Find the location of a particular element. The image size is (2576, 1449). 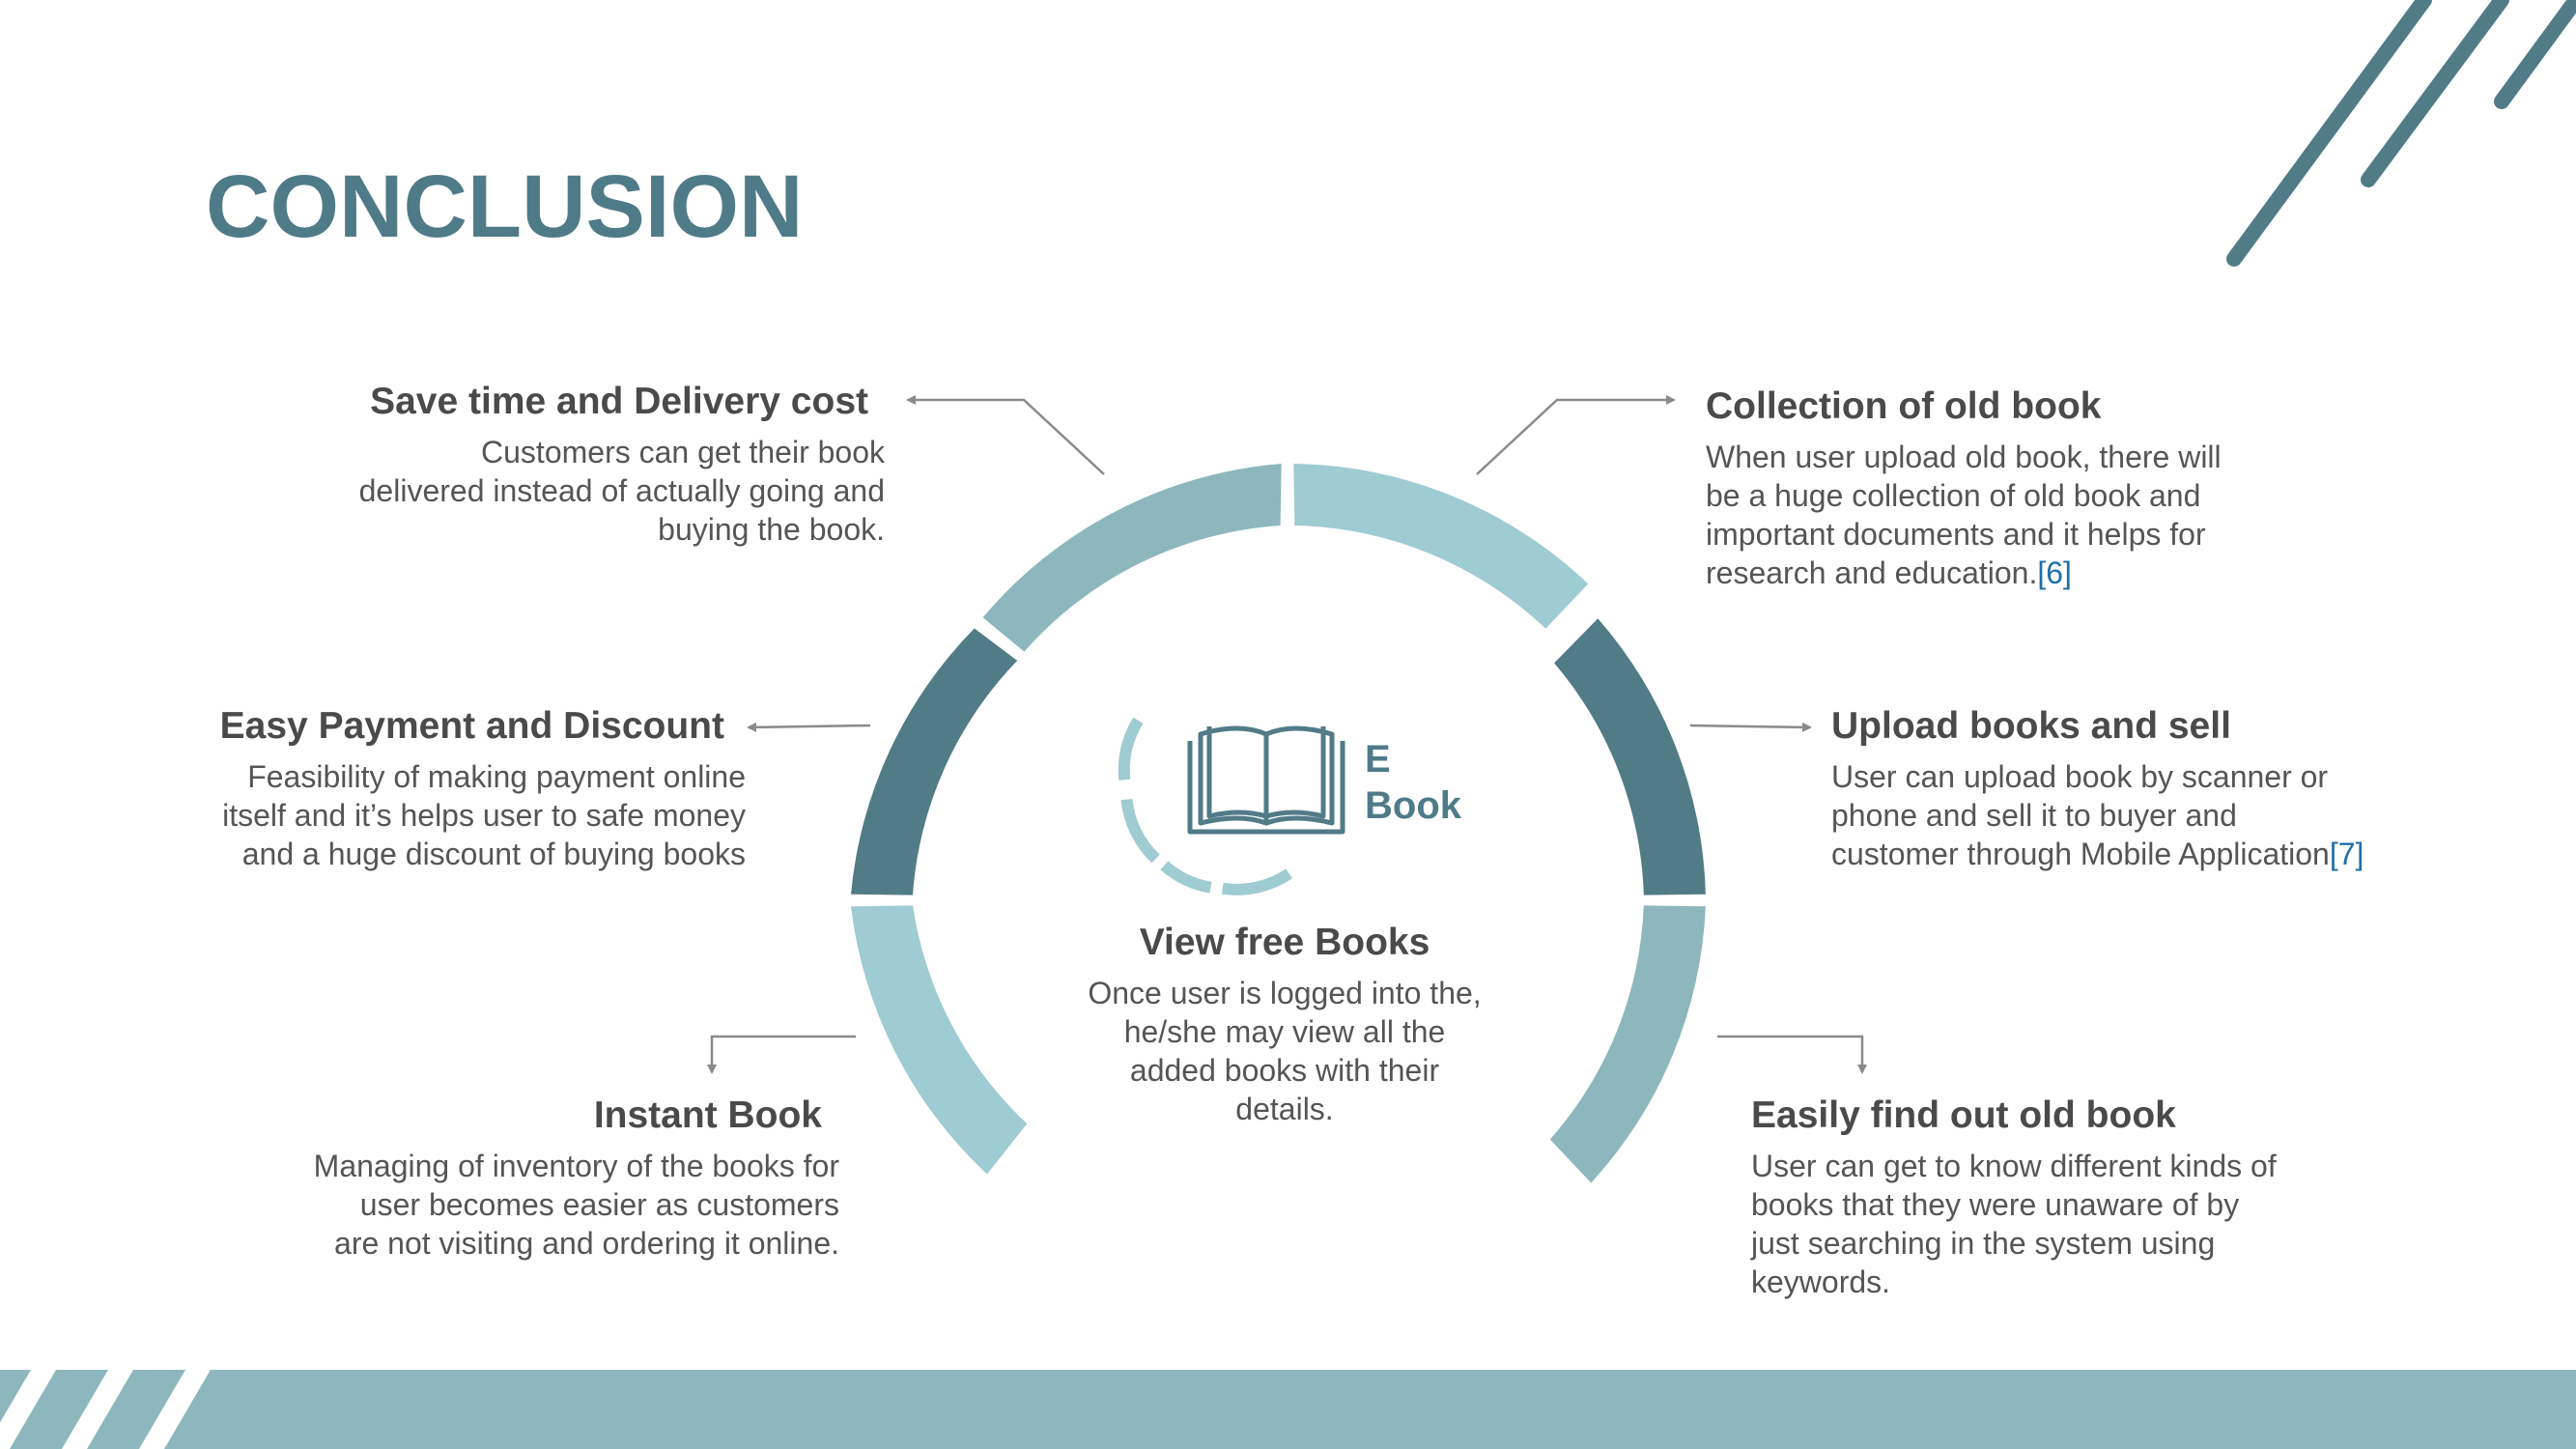

connector-easy-payment is located at coordinates (809, 727).